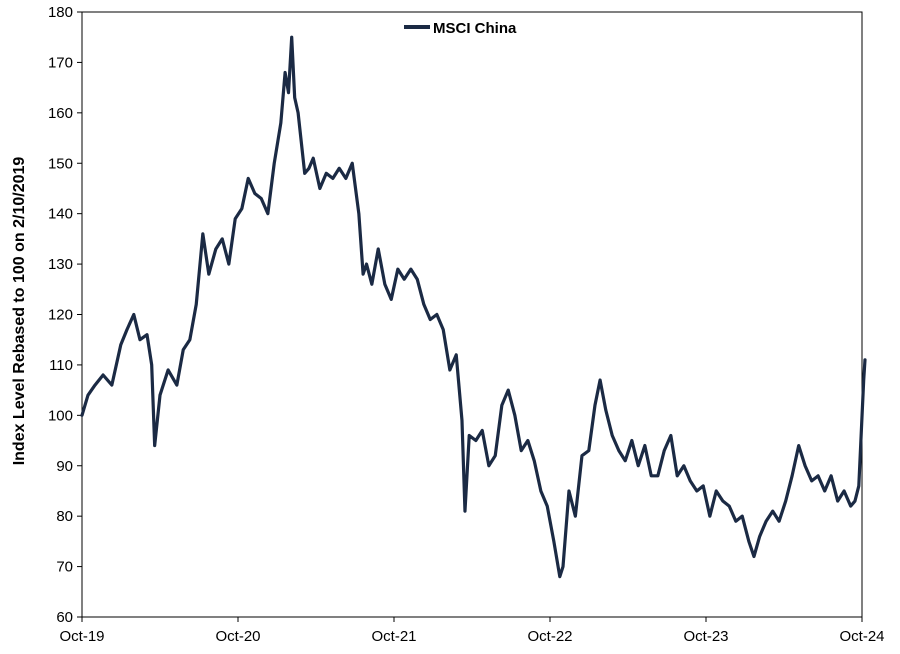 The height and width of the screenshot is (654, 900). I want to click on y-tick-label: 150, so click(60, 163).